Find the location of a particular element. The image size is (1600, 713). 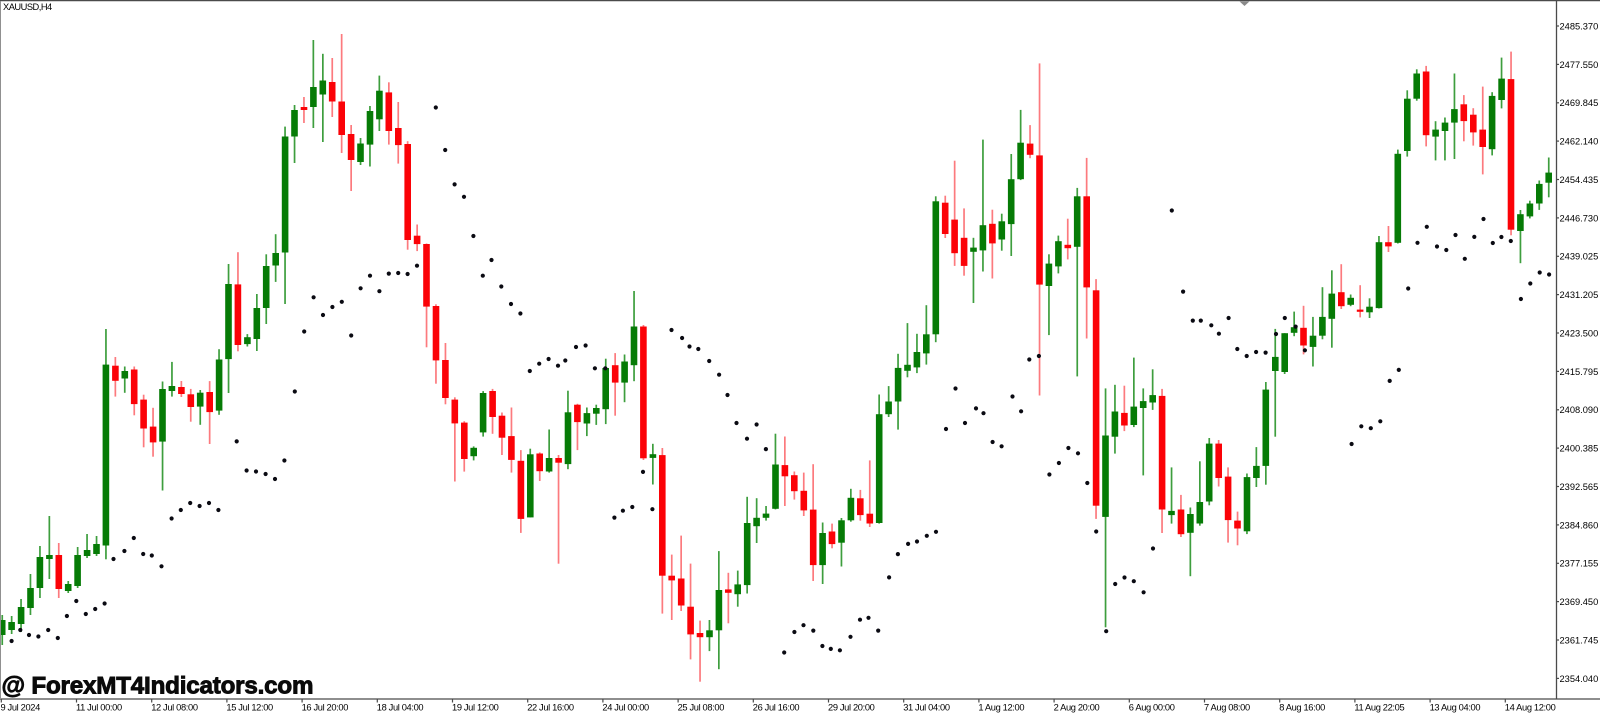

svg-text: 13 Aug 04:00 is located at coordinates (1455, 707).